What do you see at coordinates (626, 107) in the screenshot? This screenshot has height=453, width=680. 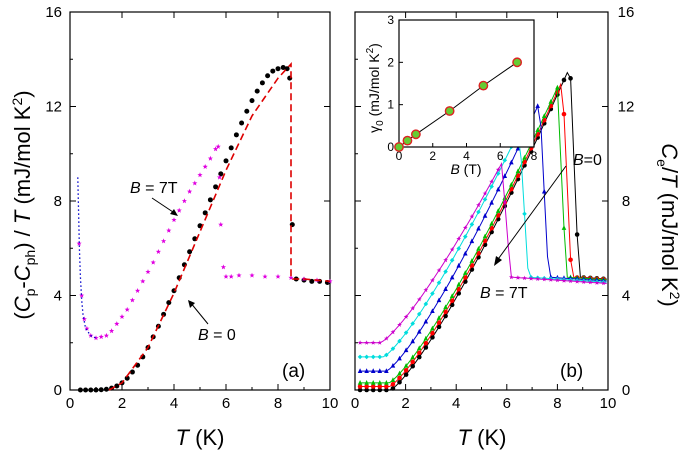 I see `panel-b-ytick-label: 12` at bounding box center [626, 107].